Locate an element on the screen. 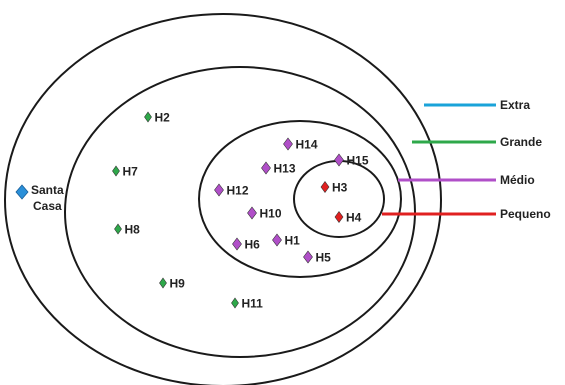  hospital-node-h3: H3 is located at coordinates (334, 187).